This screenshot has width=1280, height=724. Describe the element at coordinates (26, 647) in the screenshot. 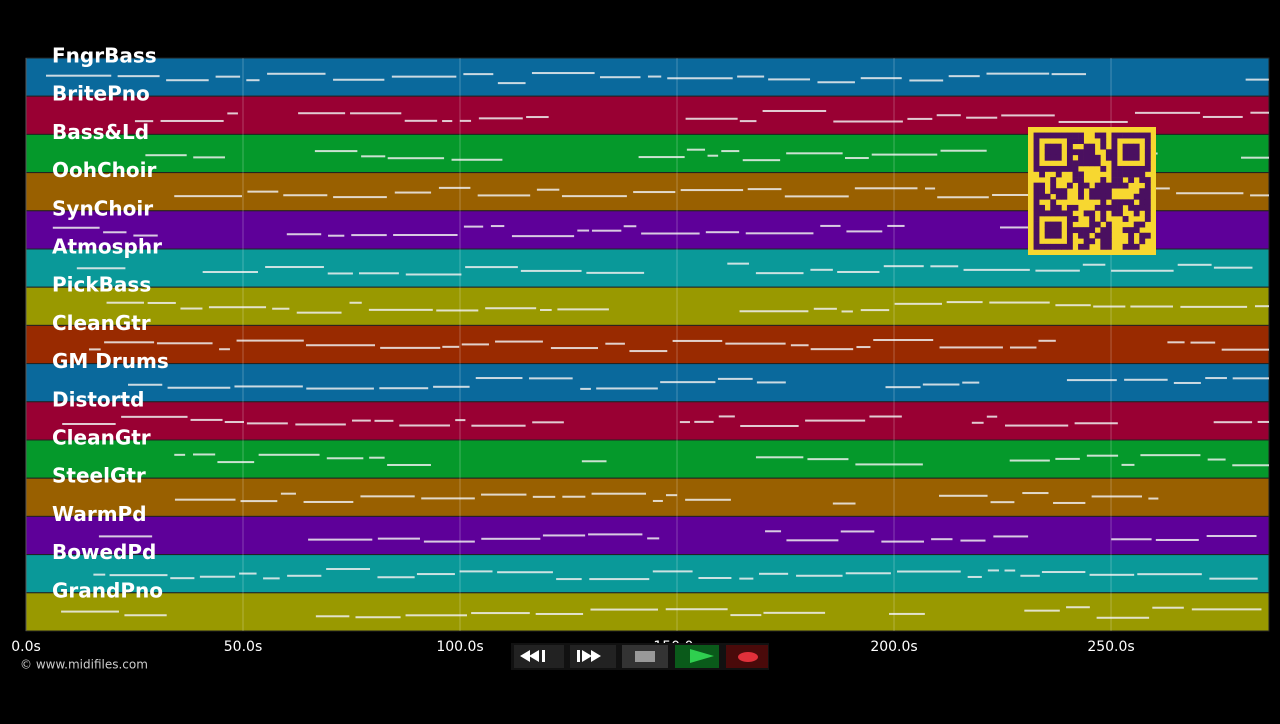

I see `tick-label: 0.0s` at that location.